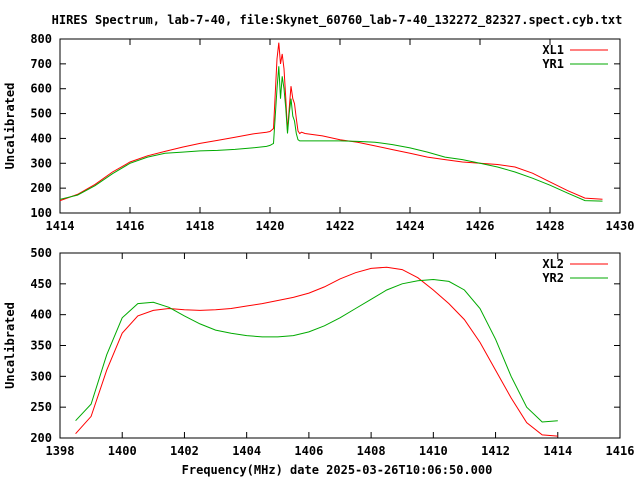 This screenshot has width=640, height=480. I want to click on x-tick-label: 1424, so click(410, 226).